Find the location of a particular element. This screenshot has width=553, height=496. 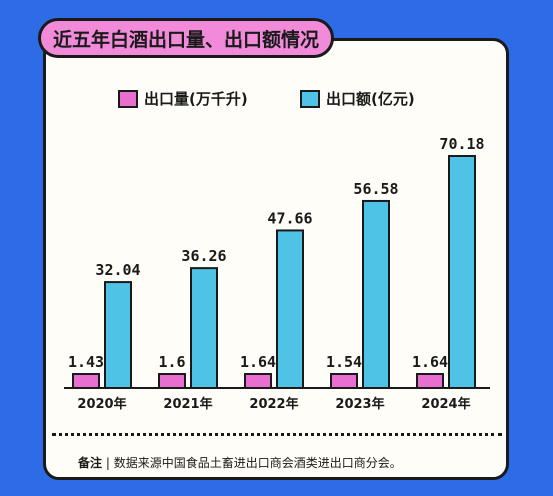

data-label-volume-1: 1.6 is located at coordinates (171, 362).